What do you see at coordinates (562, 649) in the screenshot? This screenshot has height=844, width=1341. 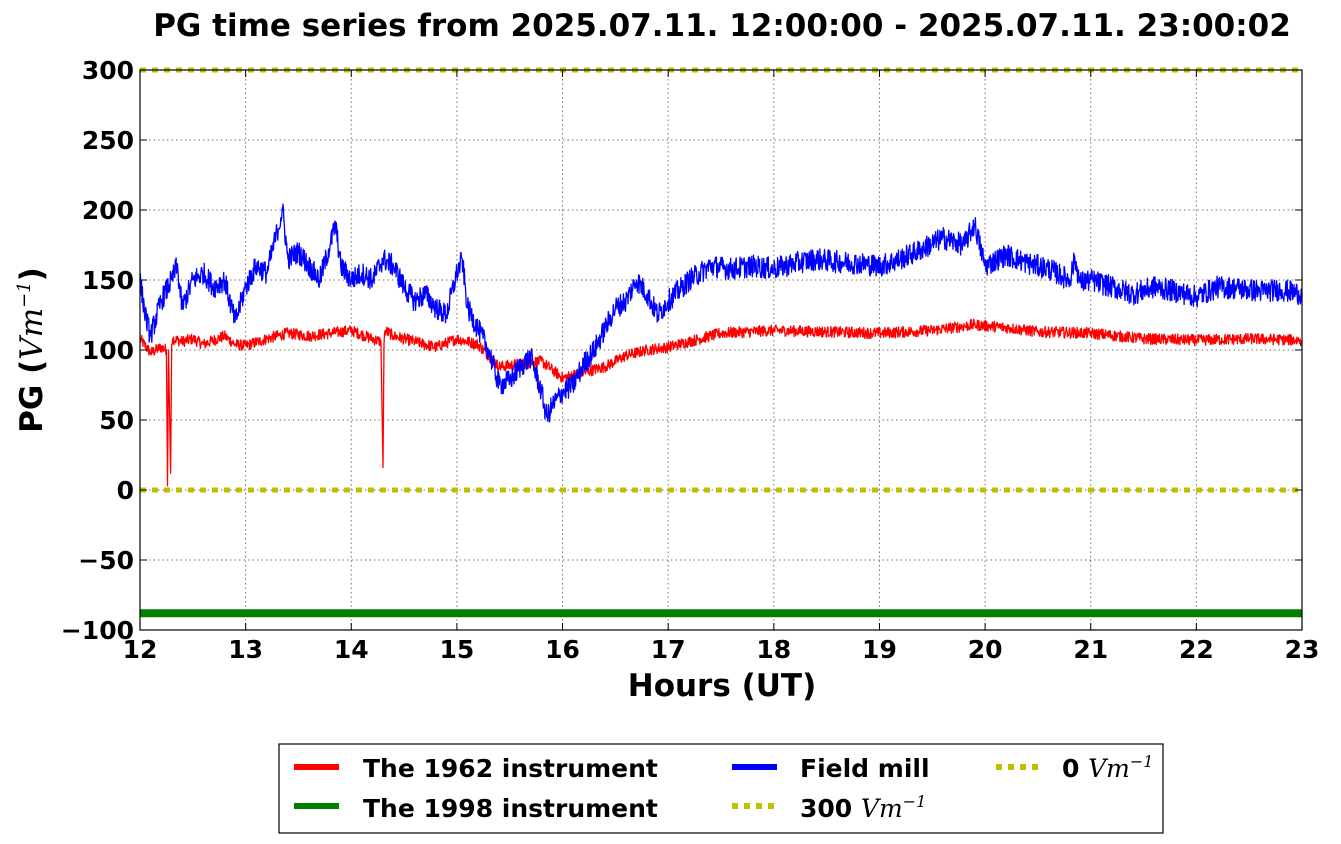 I see `x-tick-label: 16` at bounding box center [562, 649].